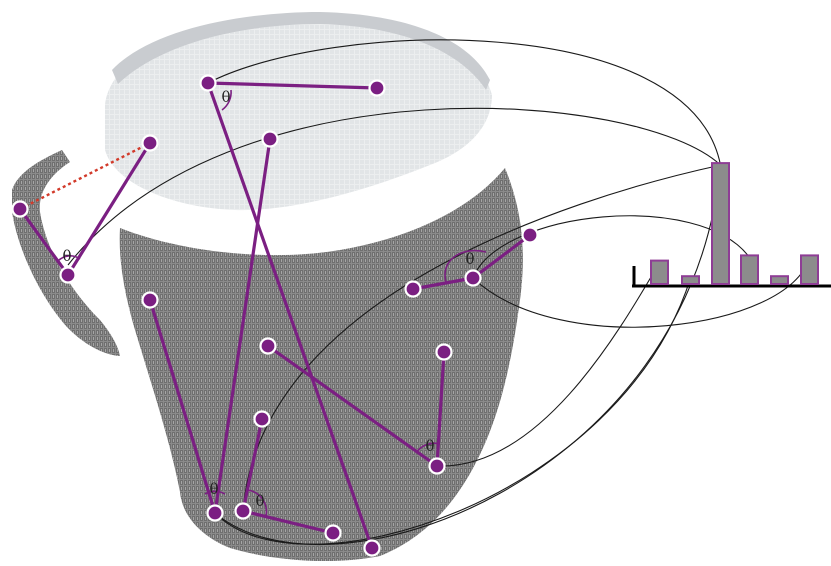 The width and height of the screenshot is (831, 566). I want to click on point-pair-3: θ, so click(471, 262).